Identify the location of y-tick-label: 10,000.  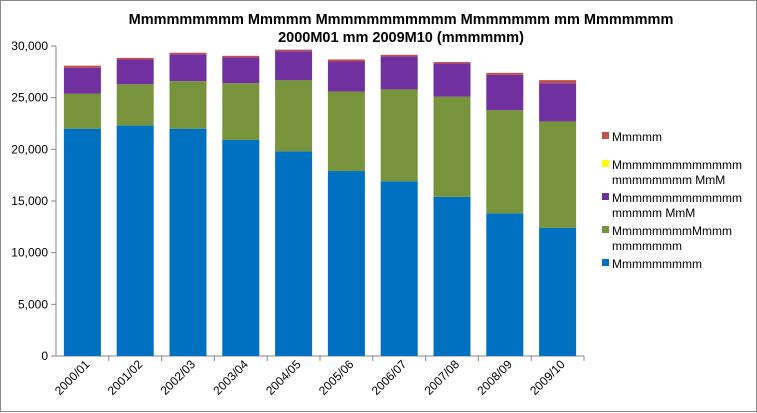
(29, 253).